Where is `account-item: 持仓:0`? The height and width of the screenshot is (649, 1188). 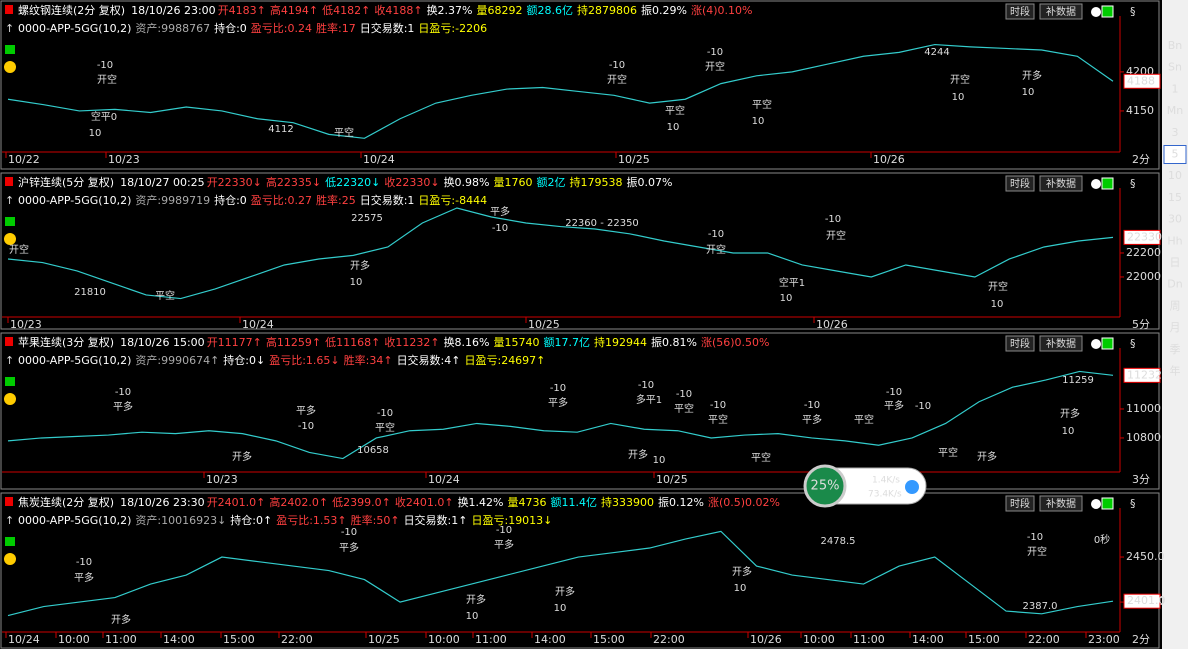 account-item: 持仓:0 is located at coordinates (230, 200).